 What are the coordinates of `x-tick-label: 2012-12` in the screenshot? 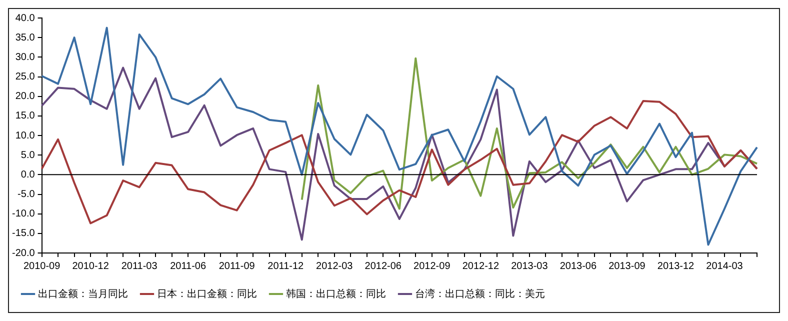 It's located at (481, 266).